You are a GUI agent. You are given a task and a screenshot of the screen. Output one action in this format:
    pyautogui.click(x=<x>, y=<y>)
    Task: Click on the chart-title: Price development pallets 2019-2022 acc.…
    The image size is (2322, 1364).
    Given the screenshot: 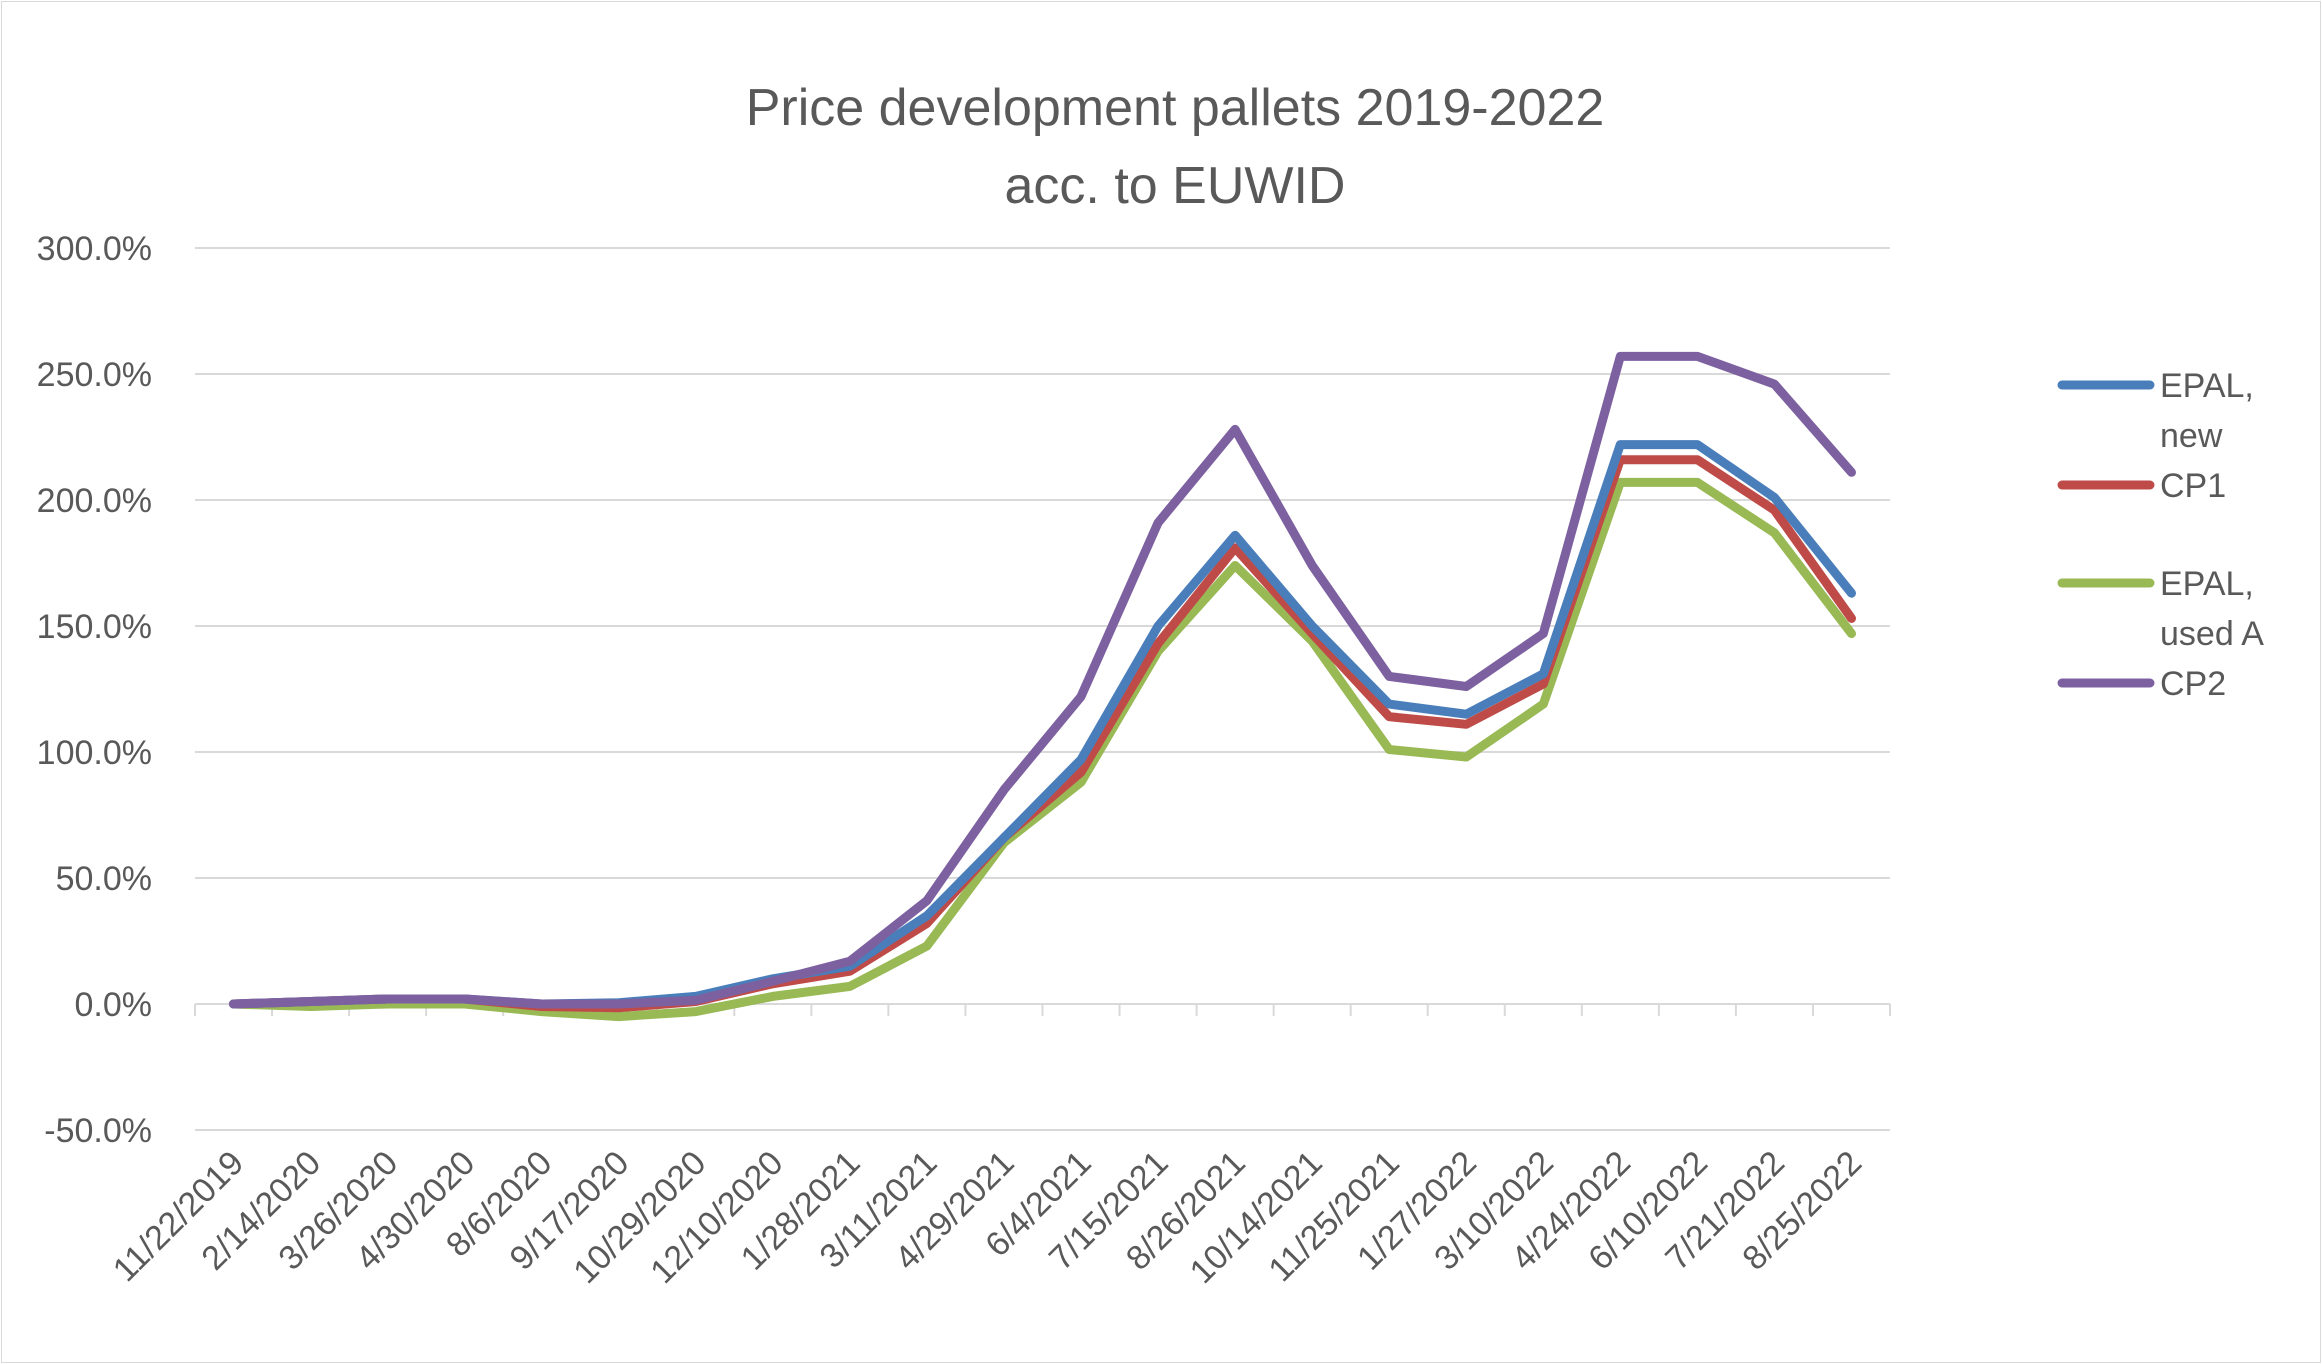 What is the action you would take?
    pyautogui.click(x=1175, y=147)
    